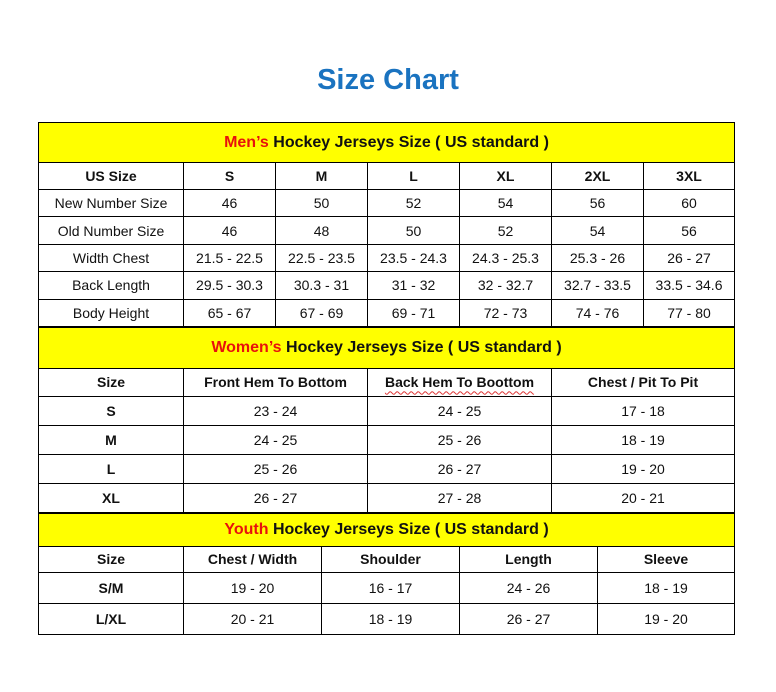 The image size is (776, 692). Describe the element at coordinates (666, 559) in the screenshot. I see `column-header: Sleeve` at that location.